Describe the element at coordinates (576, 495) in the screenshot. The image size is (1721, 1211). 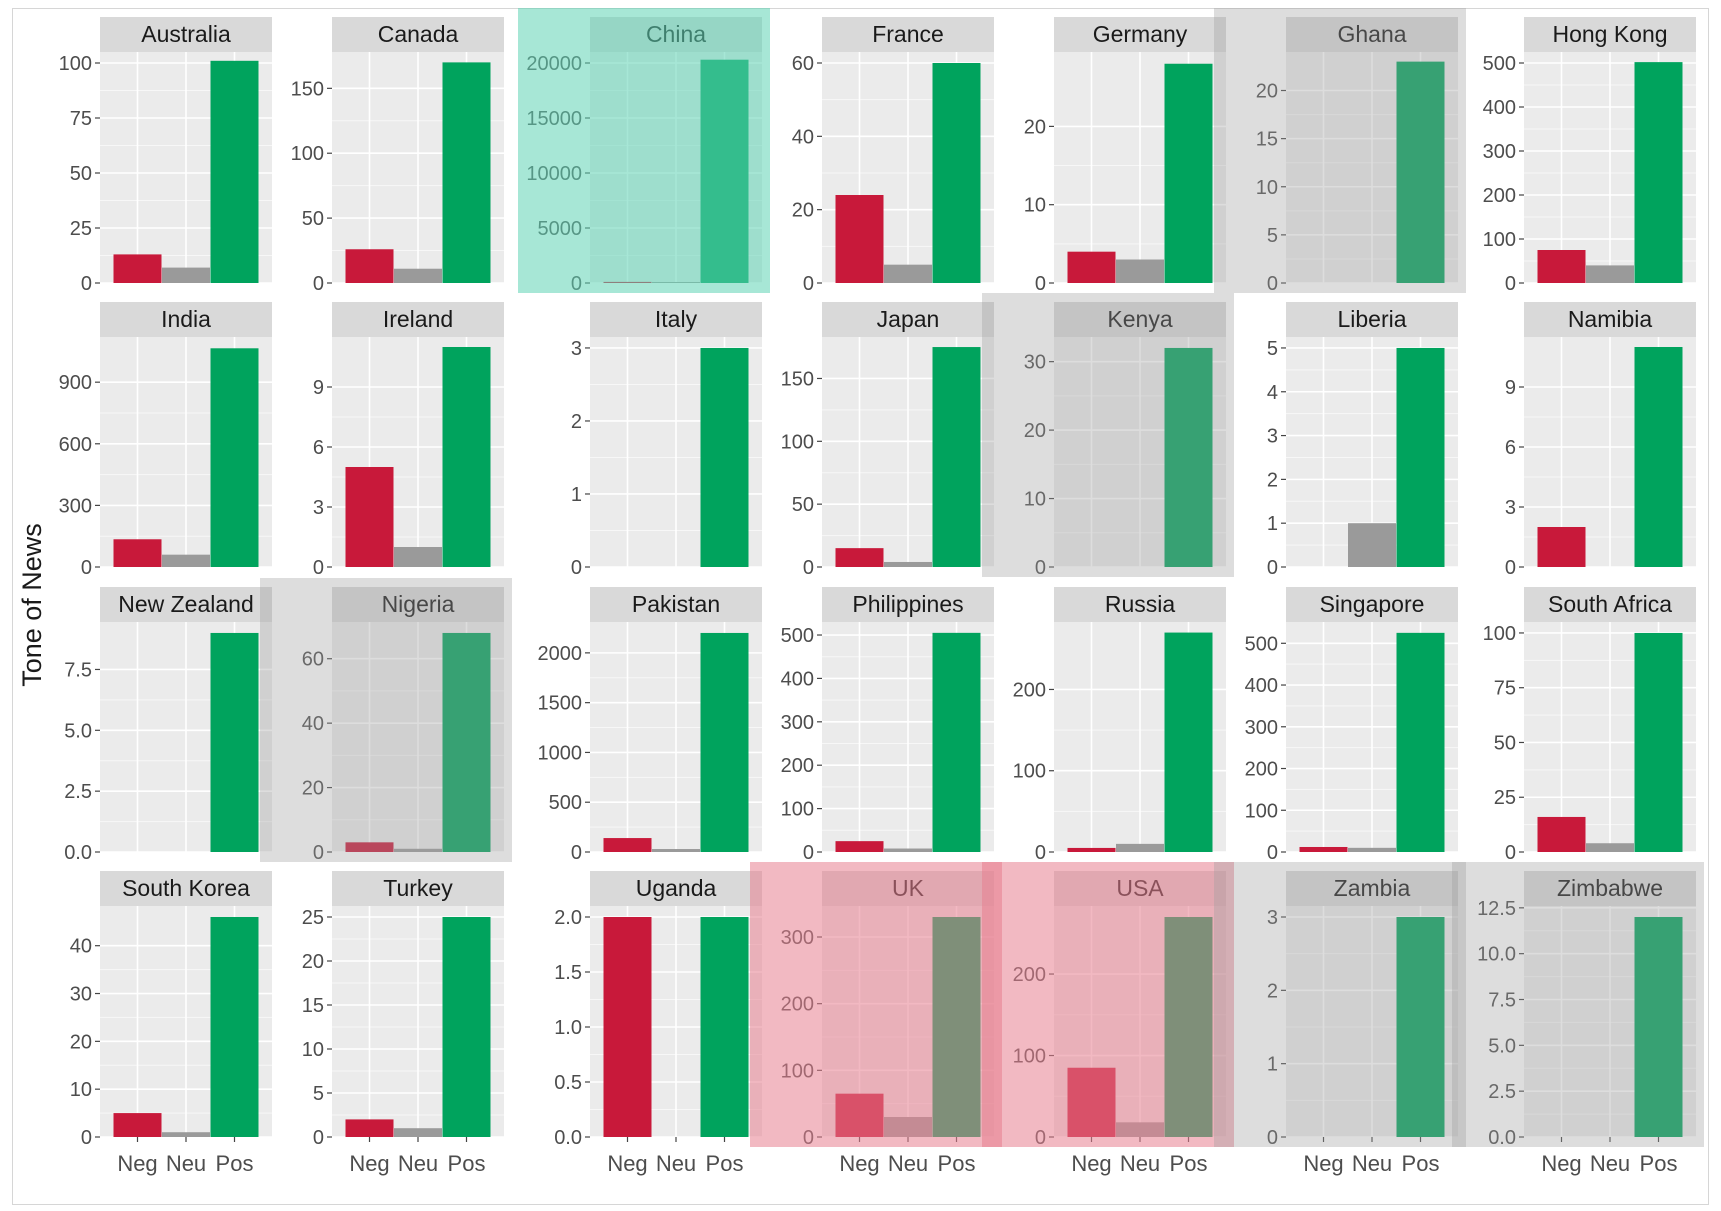
I see `y-tick-label: 1` at that location.